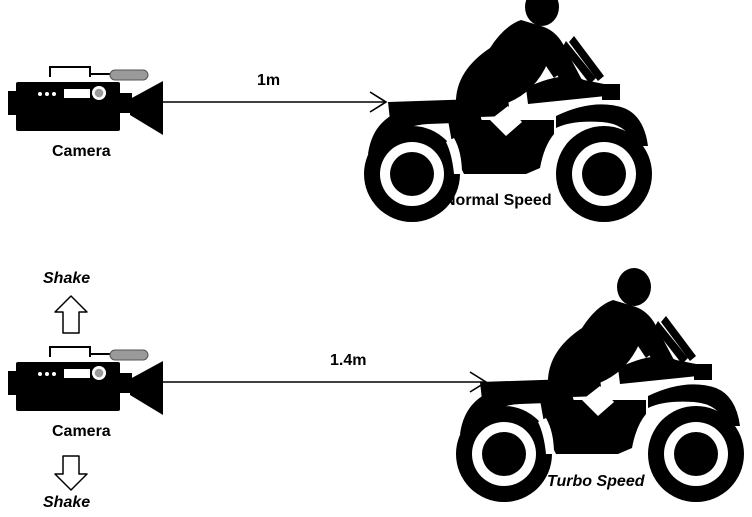  Describe the element at coordinates (85, 381) in the screenshot. I see `camera-icon-bottom` at that location.